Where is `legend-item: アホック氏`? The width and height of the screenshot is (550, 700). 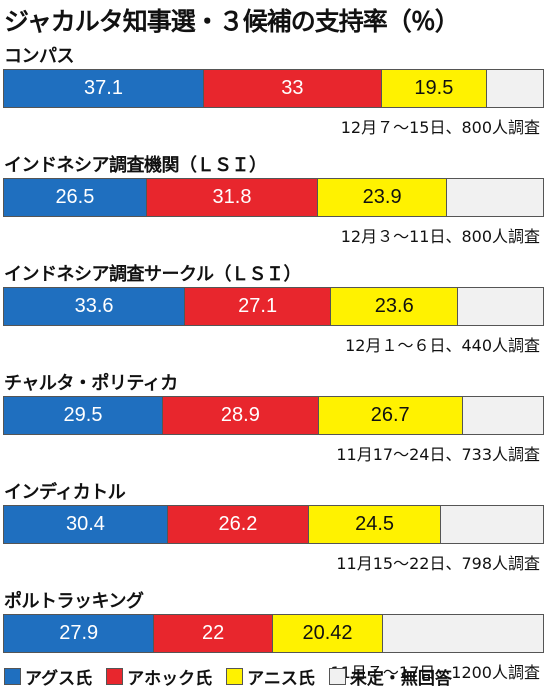
legend-item: アホック氏 is located at coordinates (159, 676).